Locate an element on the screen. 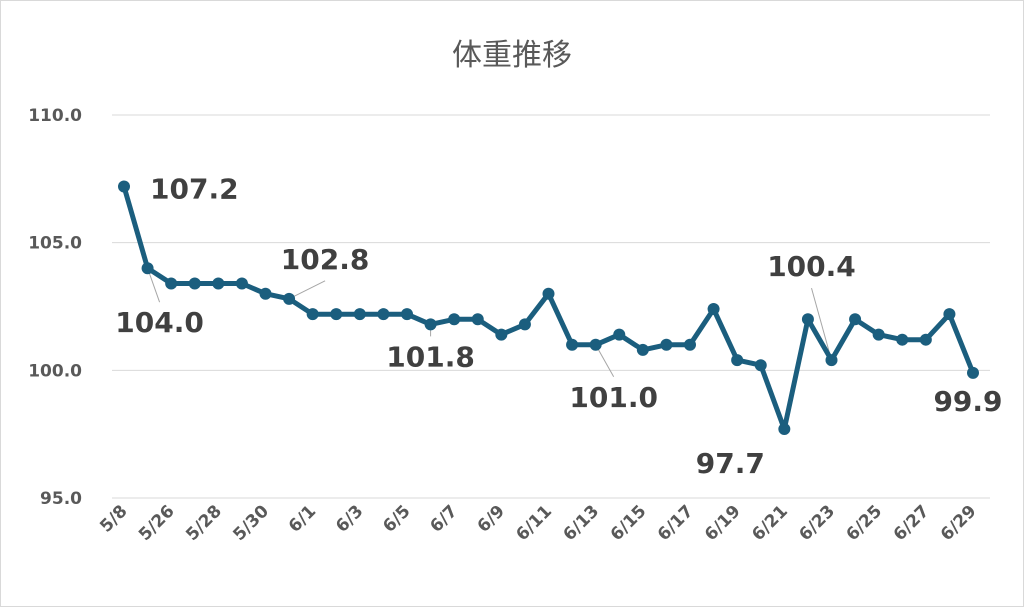 The image size is (1024, 607). x-tick-label: 5/30 is located at coordinates (251, 523).